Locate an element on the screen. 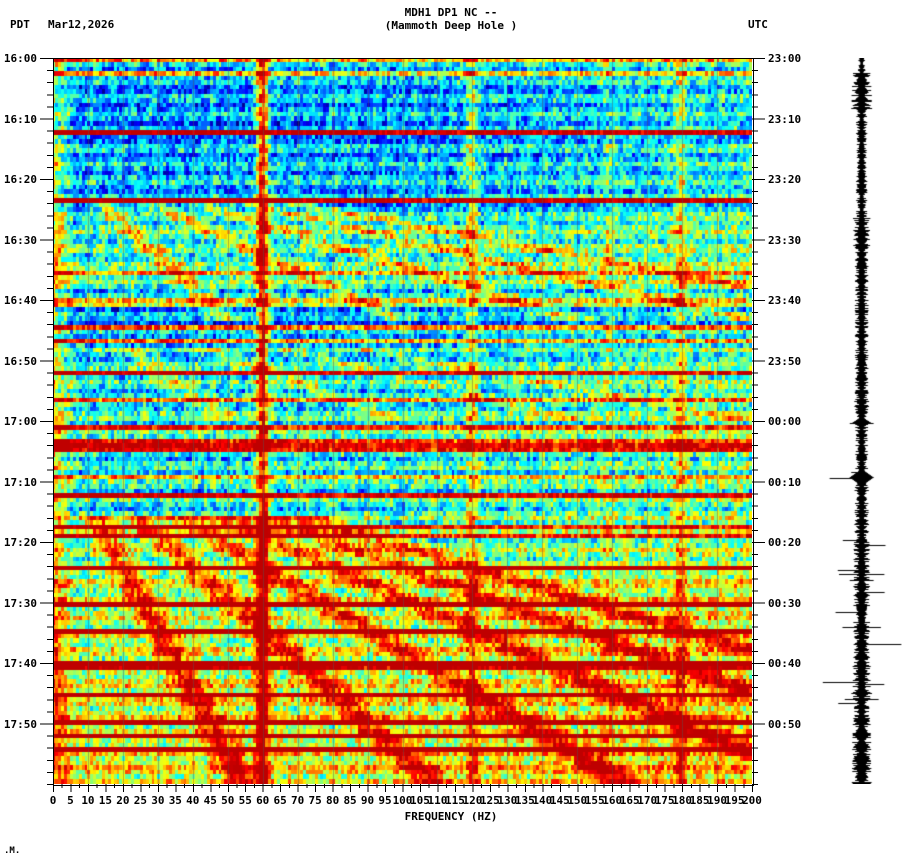 Image resolution: width=902 pixels, height=864 pixels. freq-tick-125: 125 is located at coordinates (489, 800).